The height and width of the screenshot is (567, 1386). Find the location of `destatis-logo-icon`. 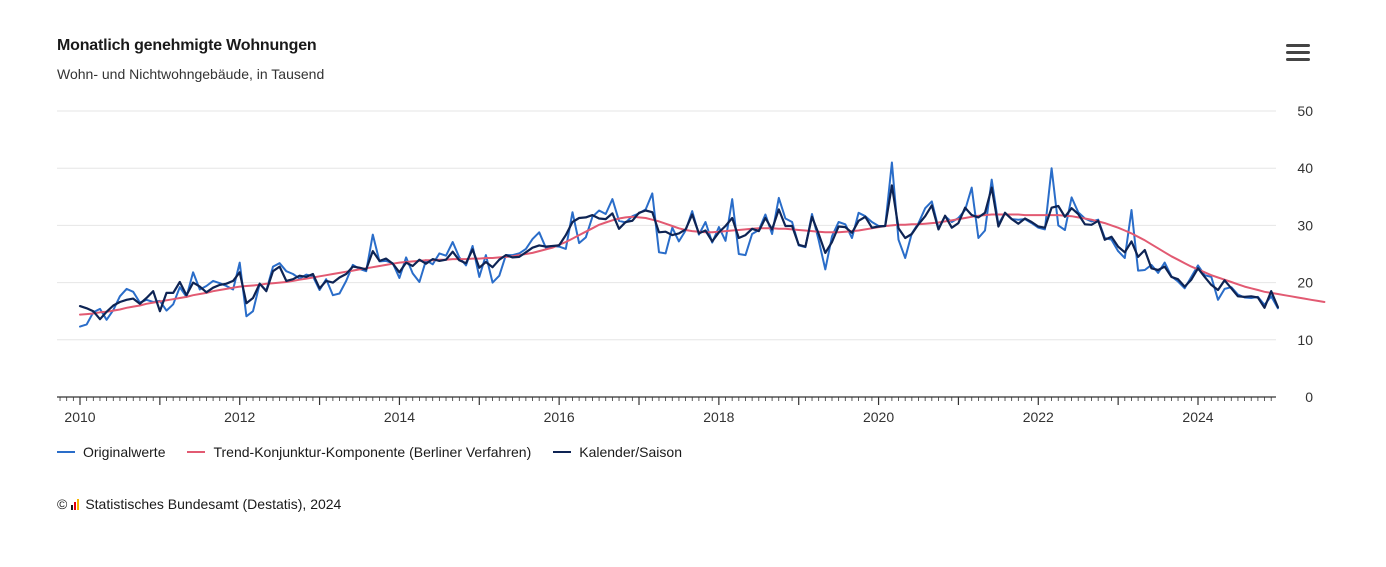

destatis-logo-icon is located at coordinates (75, 504).